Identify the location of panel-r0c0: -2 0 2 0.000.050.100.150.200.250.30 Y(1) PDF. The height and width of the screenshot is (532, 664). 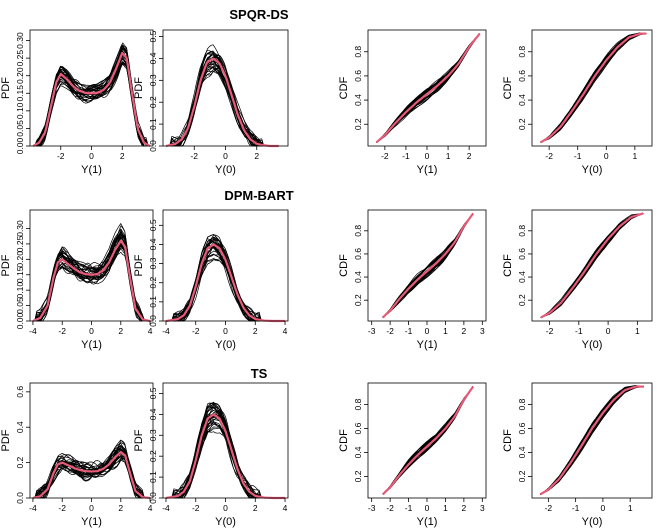
(77, 102).